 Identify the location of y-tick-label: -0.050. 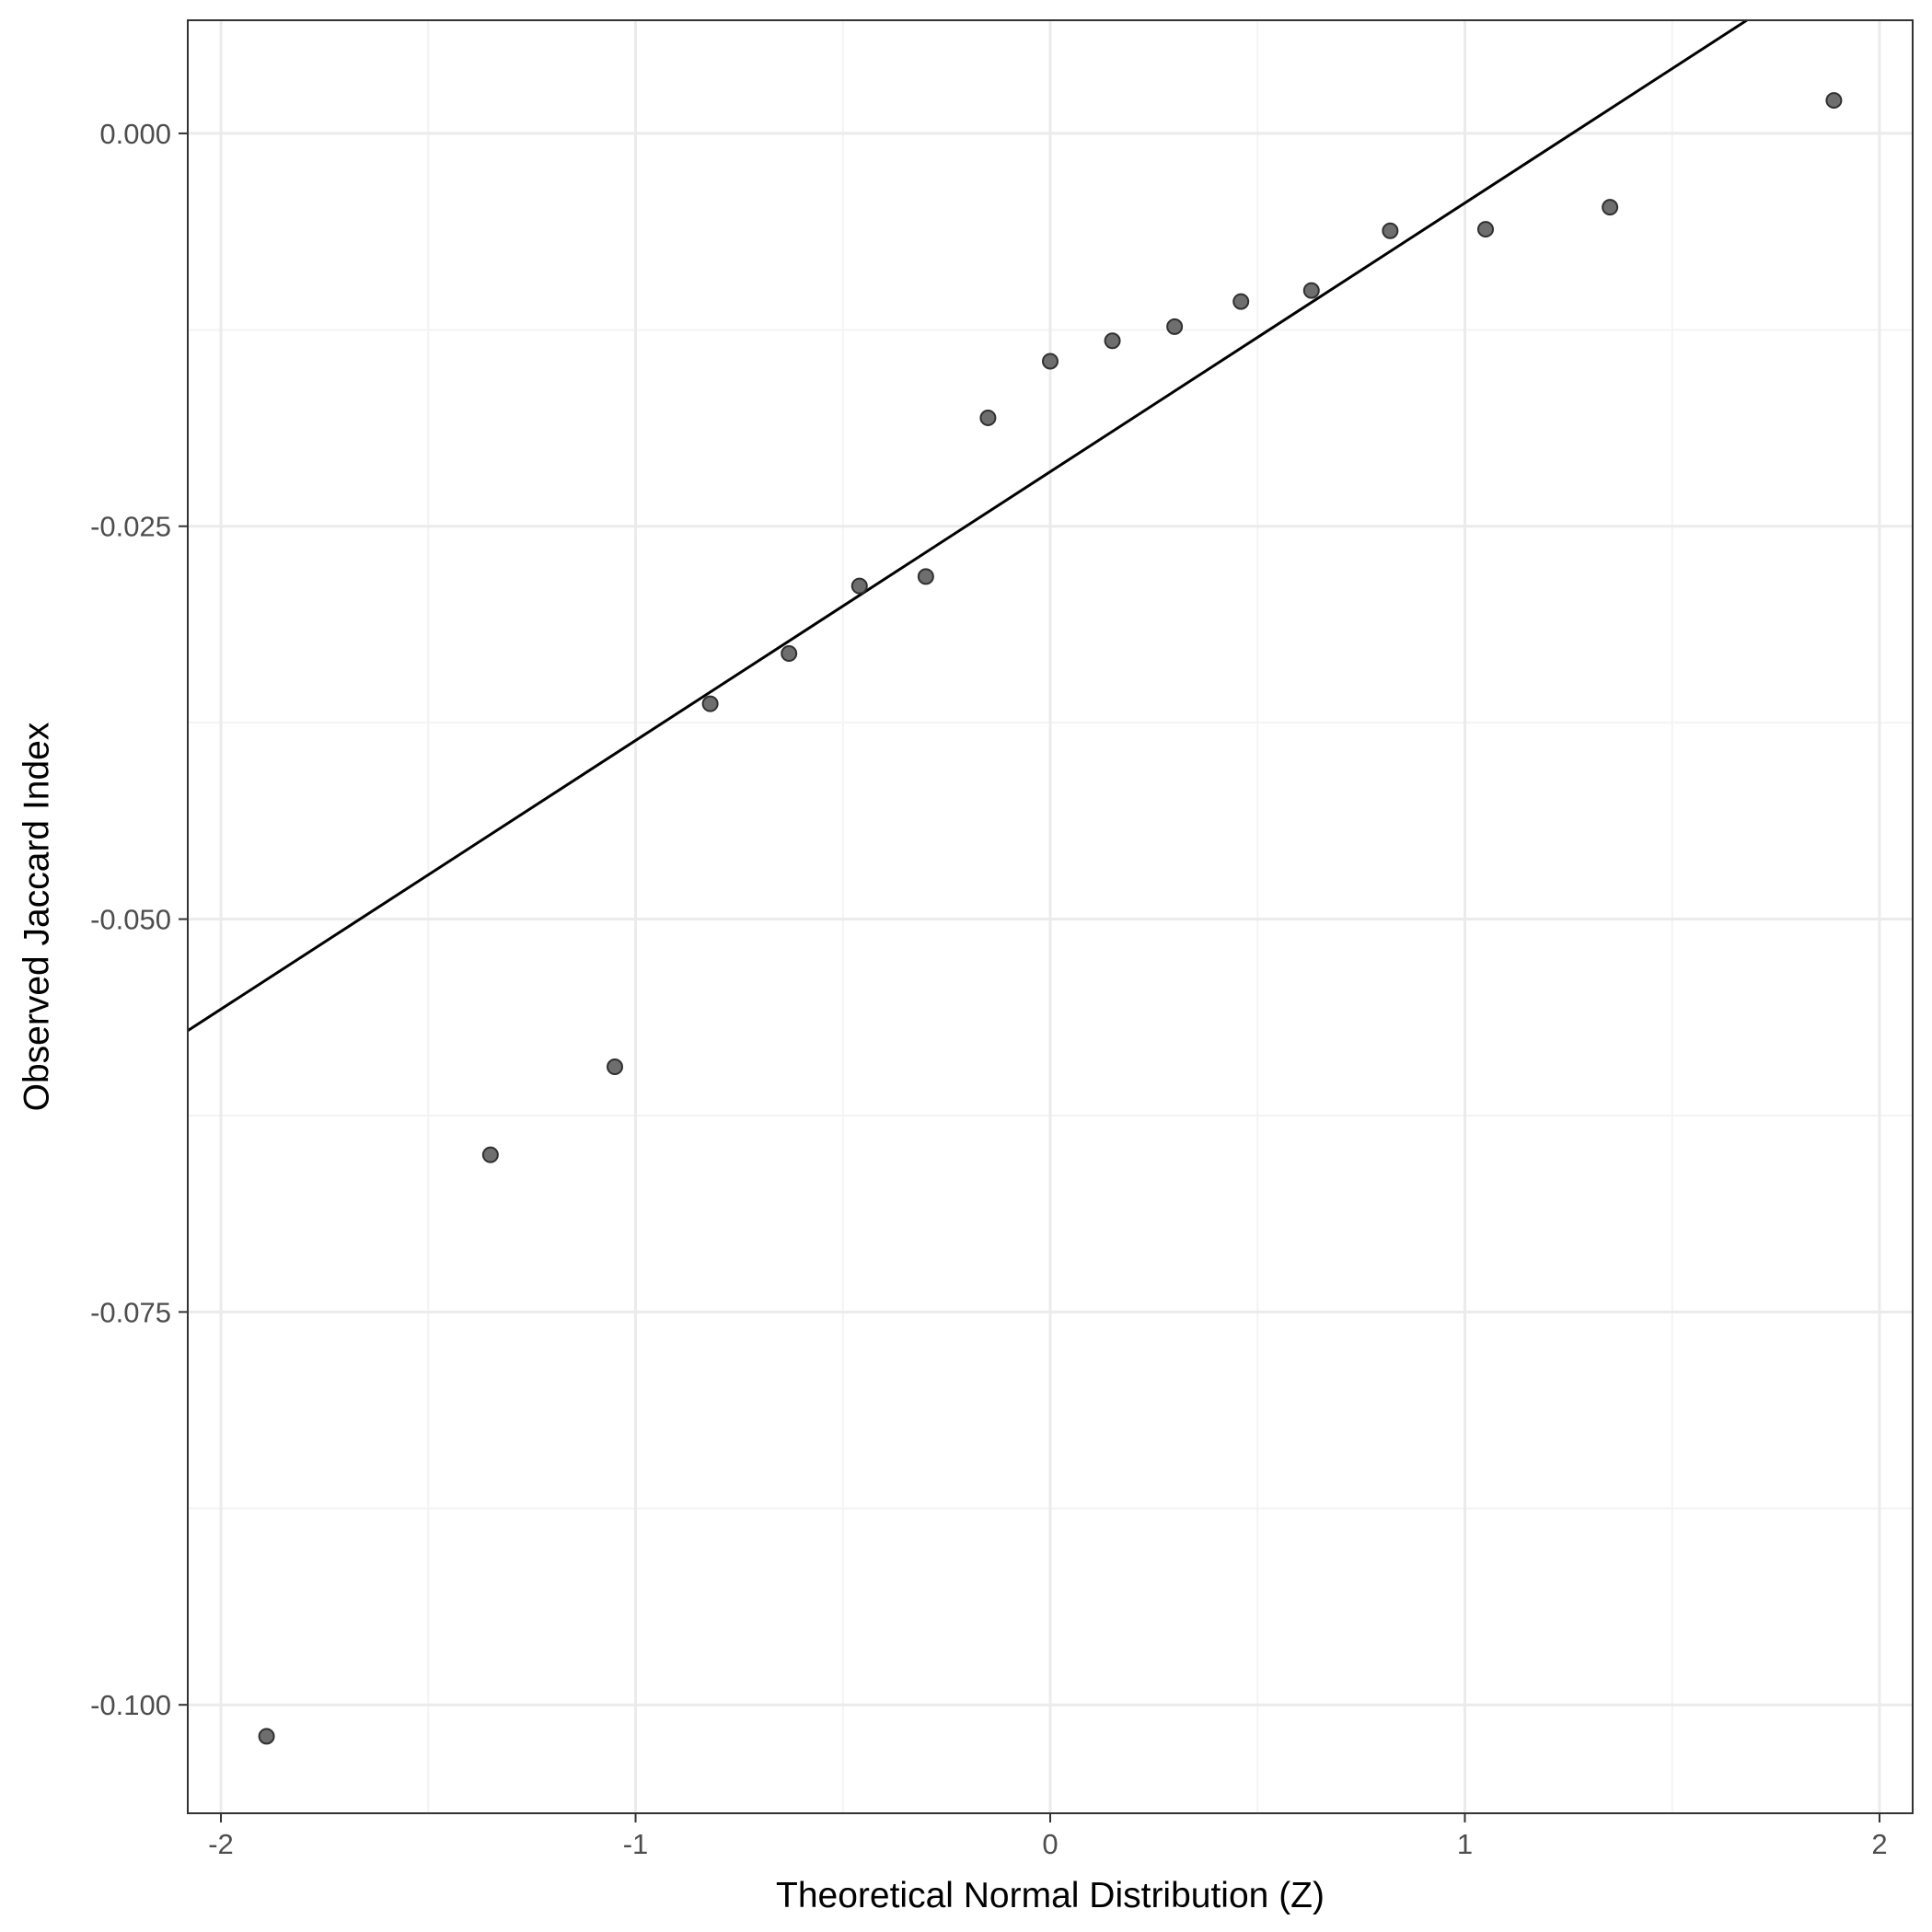
(130, 920).